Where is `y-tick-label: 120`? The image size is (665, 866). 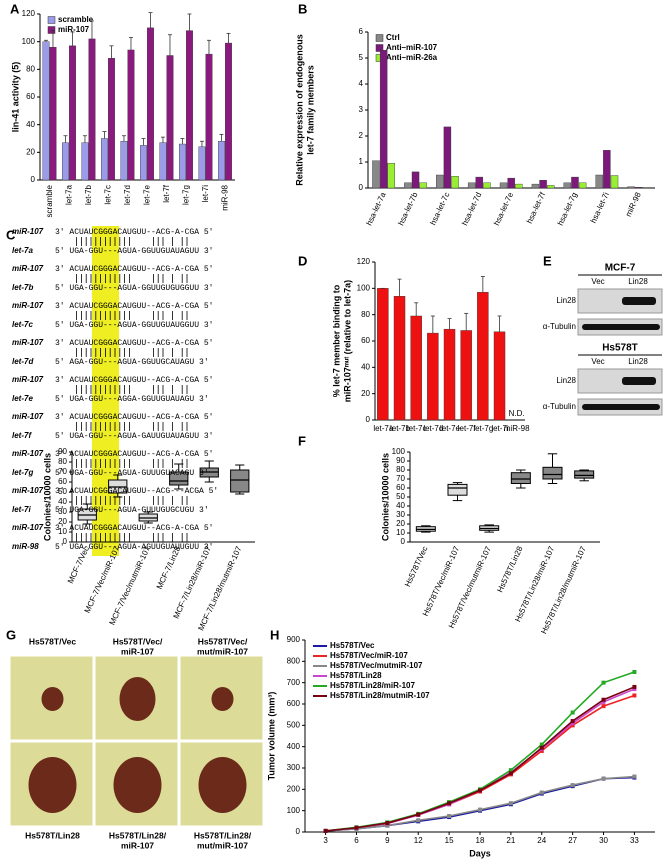 y-tick-label: 120 is located at coordinates (29, 13).